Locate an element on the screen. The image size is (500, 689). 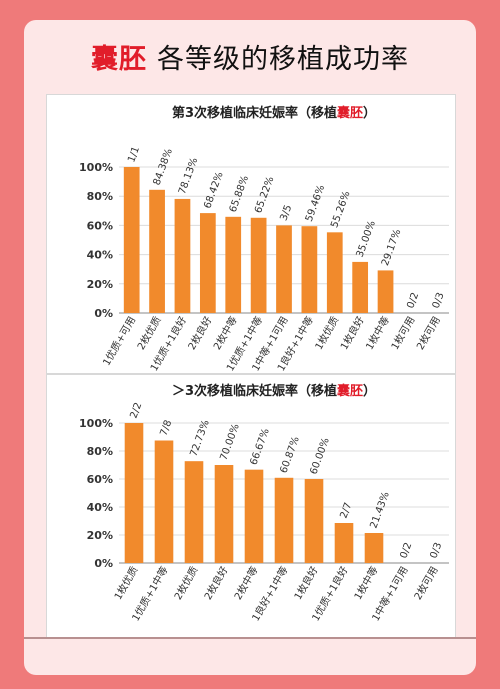
chart-title: ＞3次移植临床妊娠率（移植囊胚） is located at coordinates (274, 391).